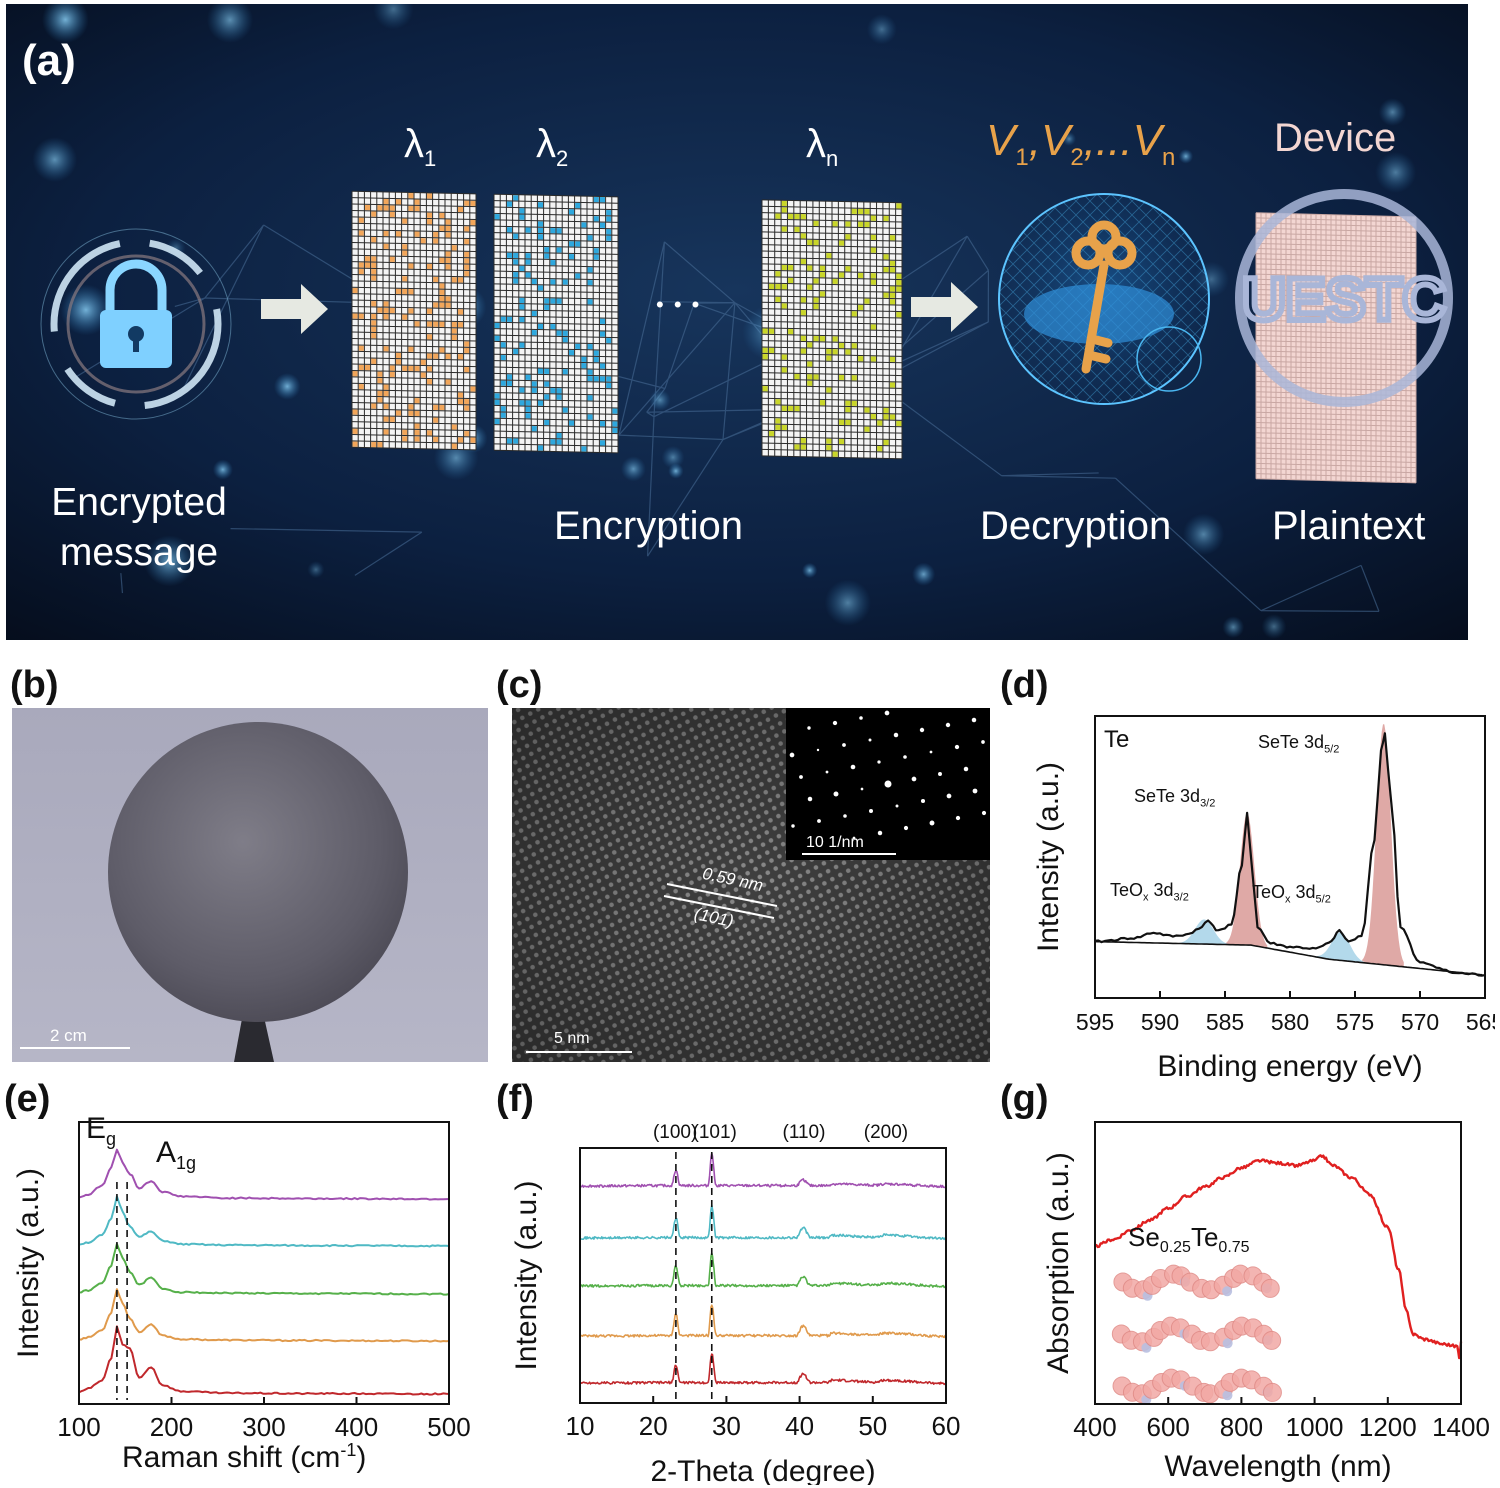 Image resolution: width=1500 pixels, height=1488 pixels. Describe the element at coordinates (171, 1427) in the screenshot. I see `x-tick-label: 200` at that location.